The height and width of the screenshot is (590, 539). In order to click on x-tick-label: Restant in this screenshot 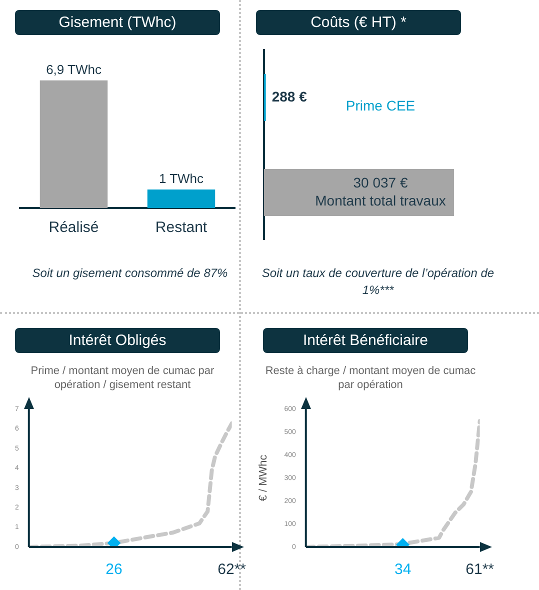, I will do `click(181, 227)`.